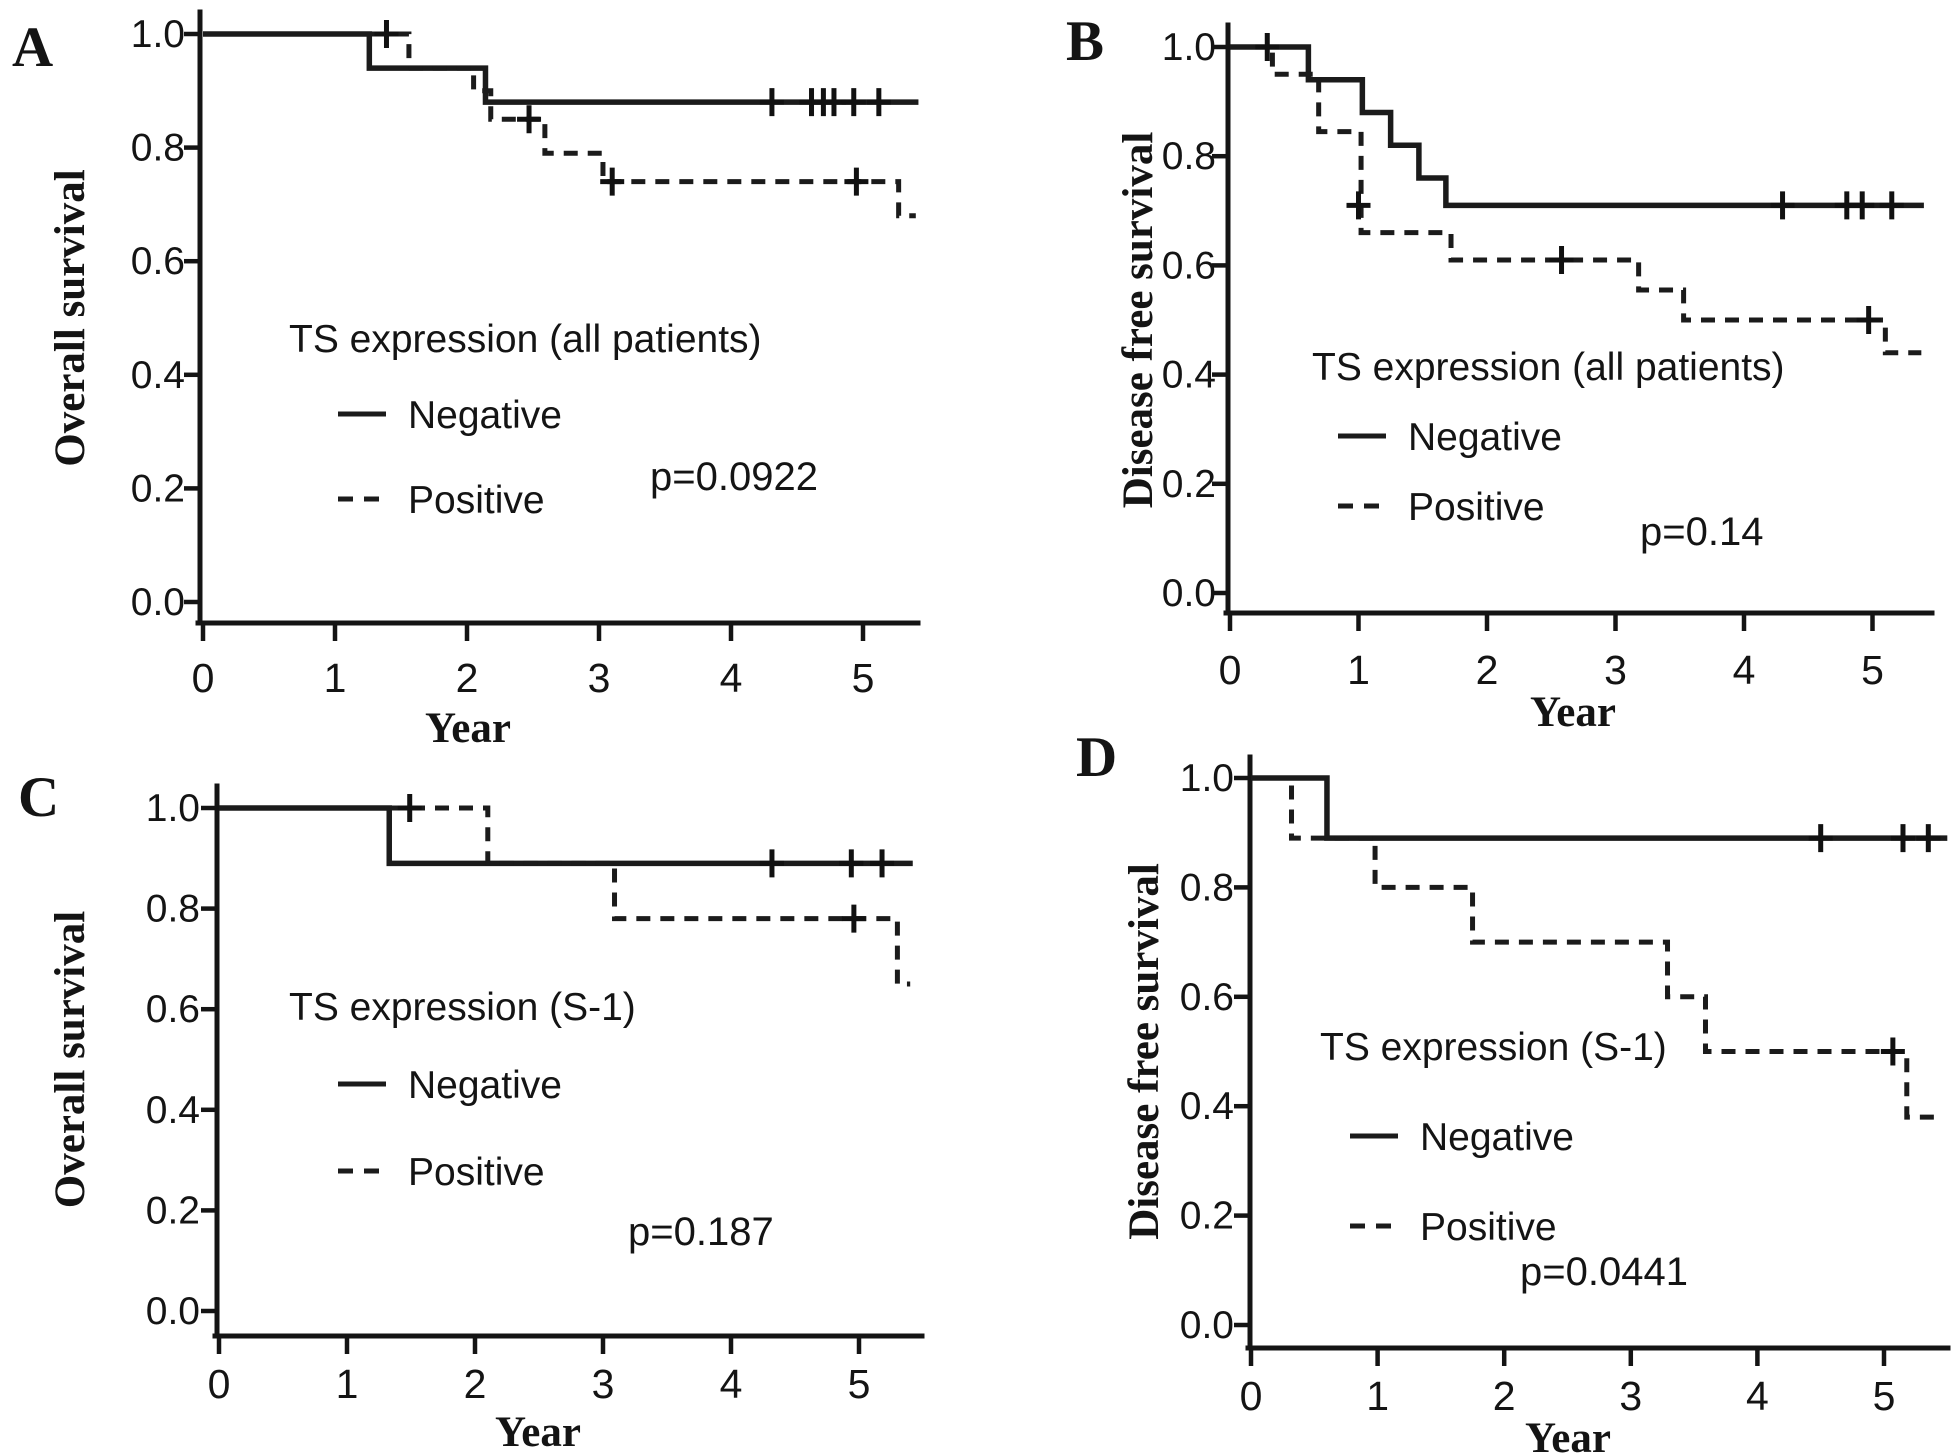 This screenshot has height=1456, width=1959. What do you see at coordinates (1096, 757) in the screenshot?
I see `panel-letter: D` at bounding box center [1096, 757].